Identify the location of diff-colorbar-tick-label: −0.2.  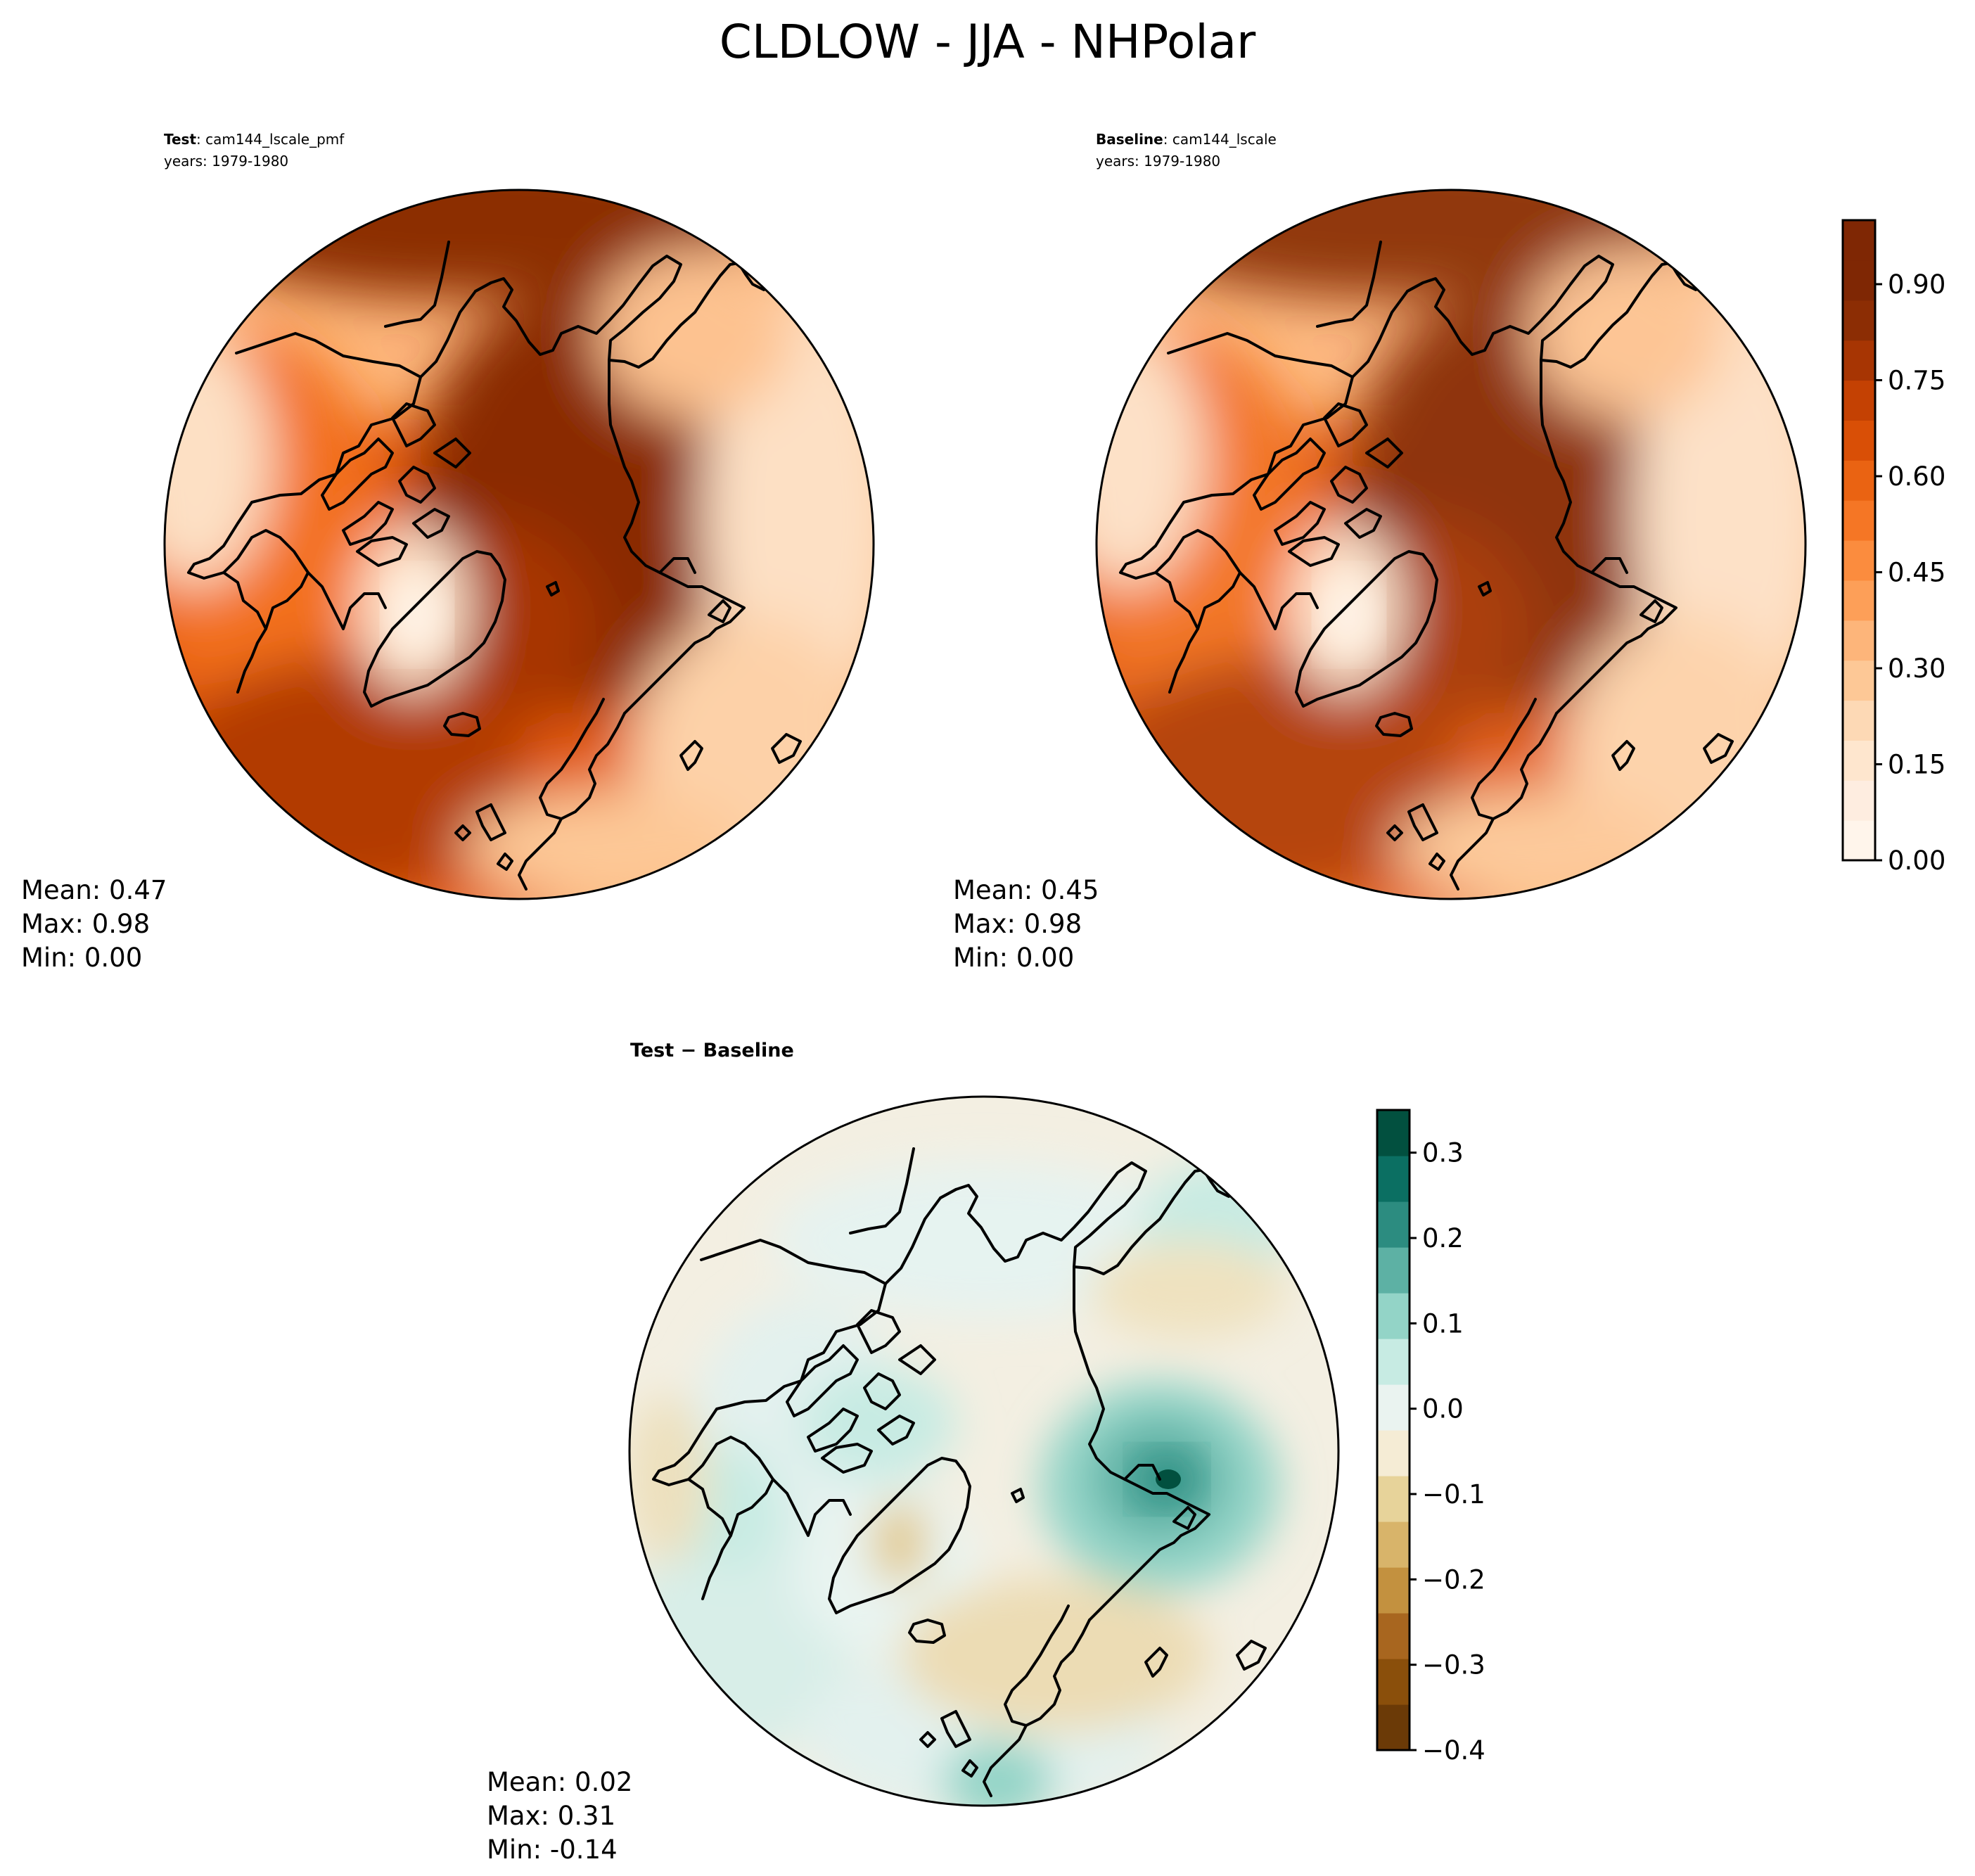
(1453, 1579).